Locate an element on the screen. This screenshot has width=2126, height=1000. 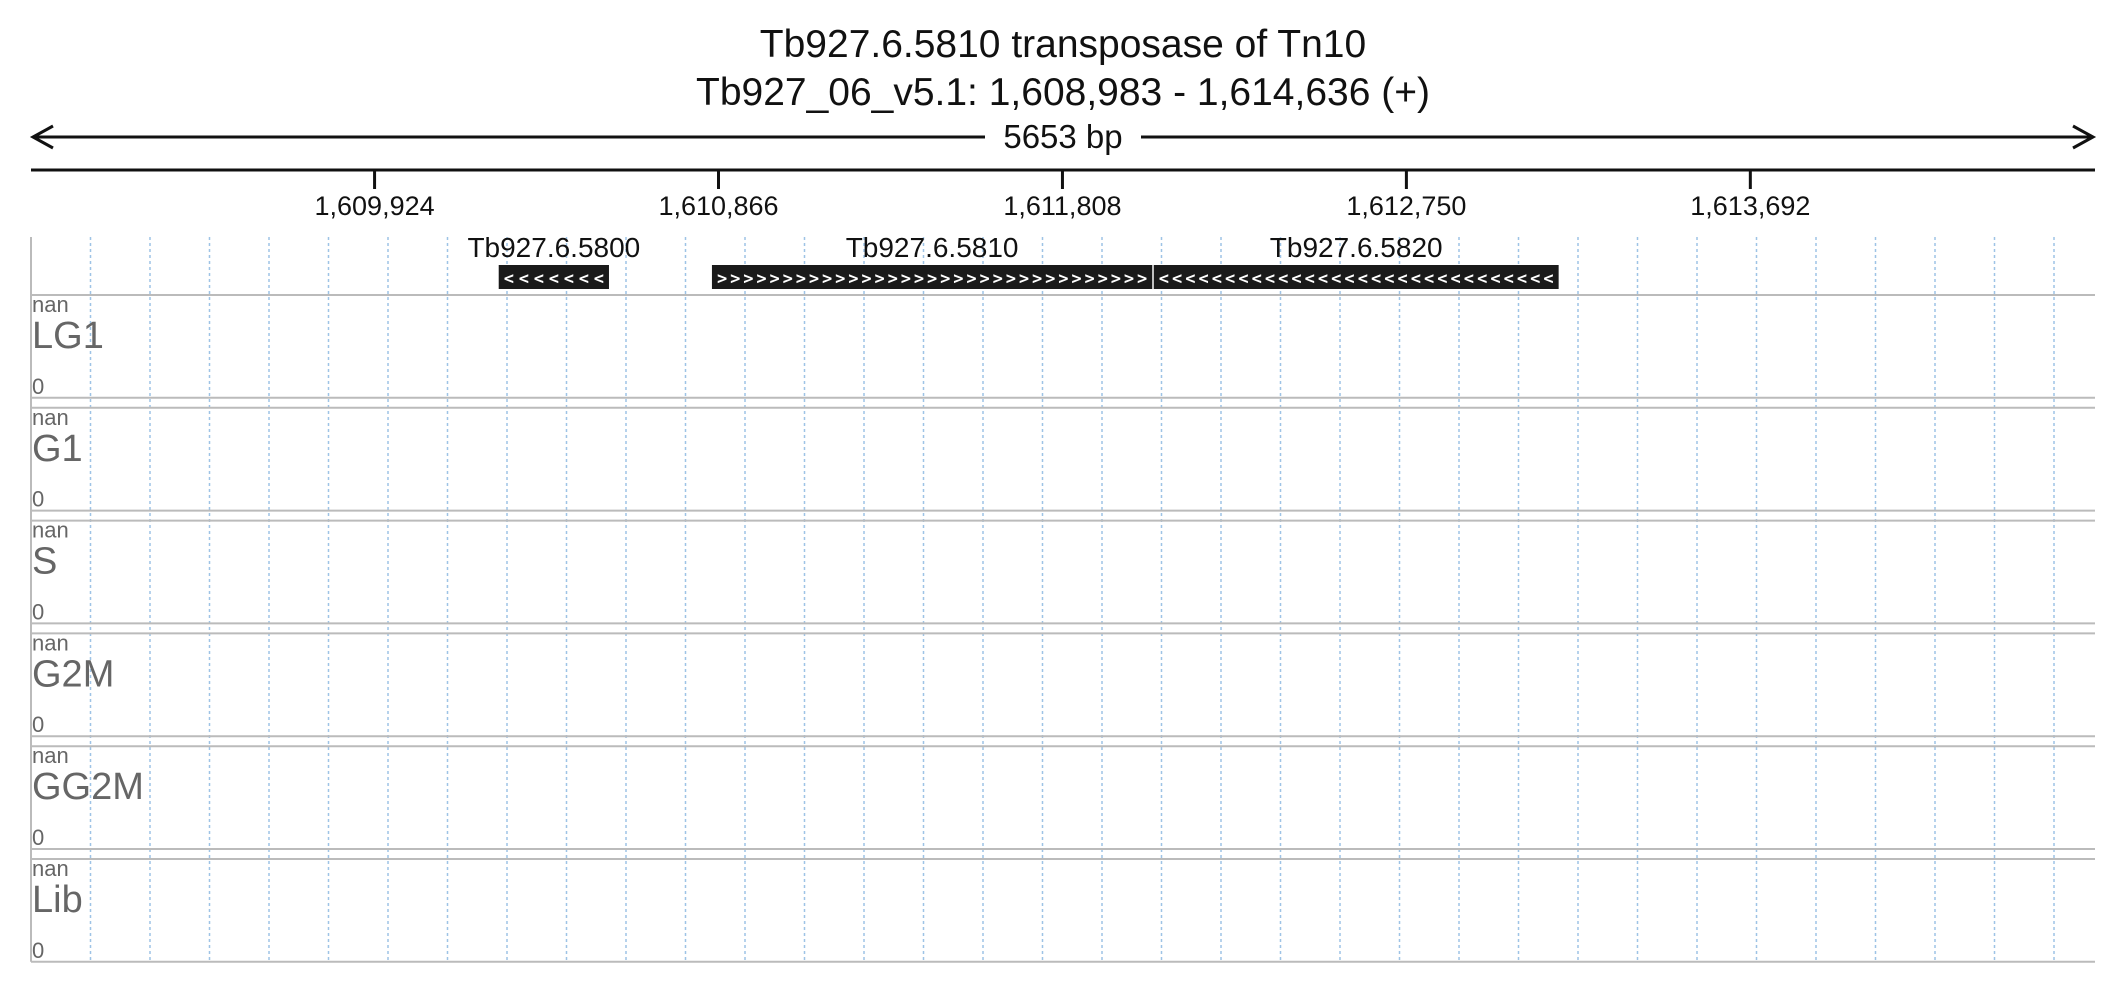
gene-label: Tb927.6.5820 is located at coordinates (1356, 247).